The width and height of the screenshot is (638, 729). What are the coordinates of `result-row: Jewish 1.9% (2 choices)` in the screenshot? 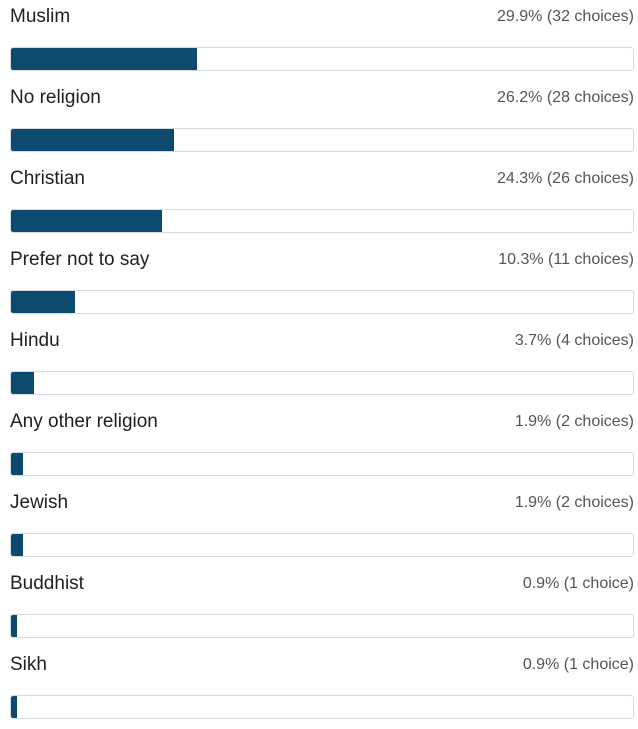 It's located at (322, 526).